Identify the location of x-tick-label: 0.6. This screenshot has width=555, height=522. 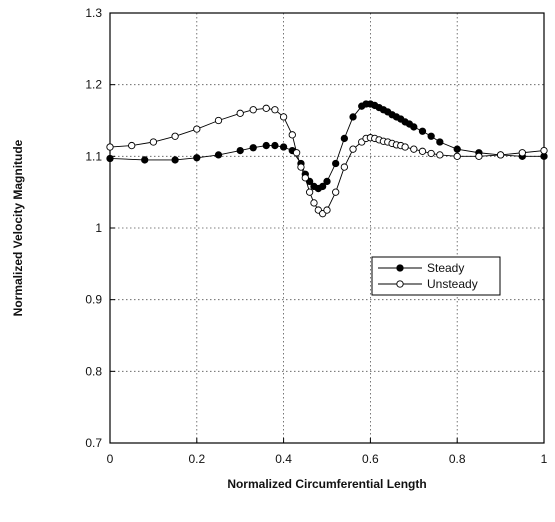
(370, 459).